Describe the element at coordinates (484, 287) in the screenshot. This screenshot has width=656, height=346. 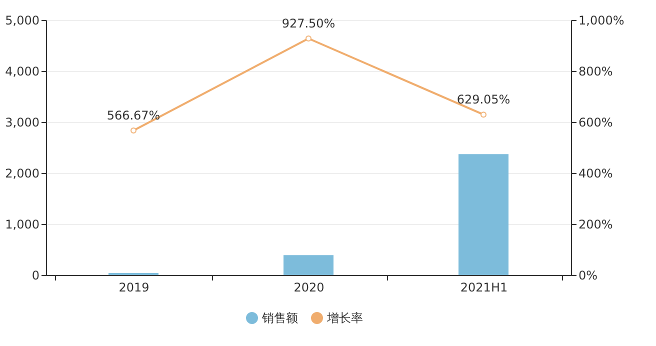
I see `x-tick-label: 2021H1` at that location.